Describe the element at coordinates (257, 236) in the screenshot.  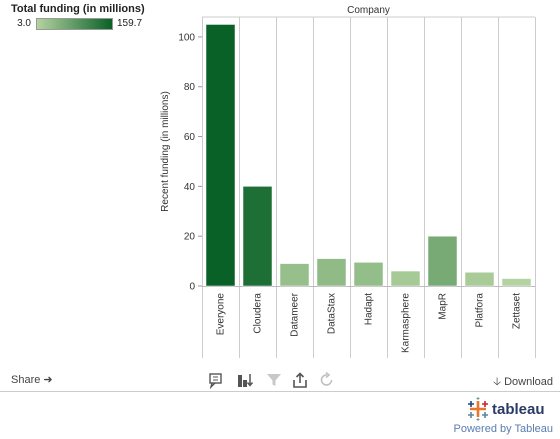
I see `bar-cloudera` at that location.